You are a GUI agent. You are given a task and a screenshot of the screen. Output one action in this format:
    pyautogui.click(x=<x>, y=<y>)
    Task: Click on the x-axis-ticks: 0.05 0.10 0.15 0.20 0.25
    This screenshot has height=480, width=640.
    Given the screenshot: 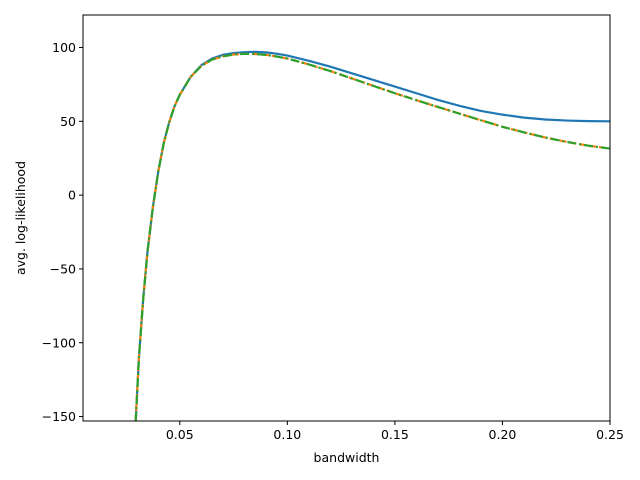 What is the action you would take?
    pyautogui.click(x=395, y=431)
    